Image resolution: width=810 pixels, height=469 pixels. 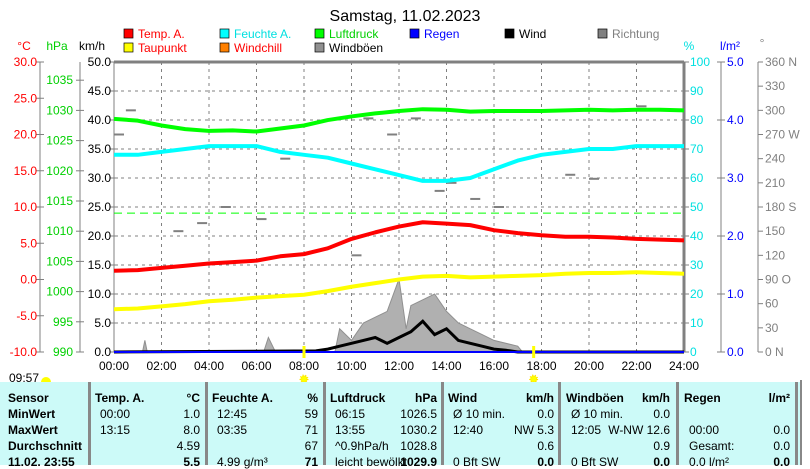 I want to click on cell-hum-value: 71, so click(x=311, y=430).